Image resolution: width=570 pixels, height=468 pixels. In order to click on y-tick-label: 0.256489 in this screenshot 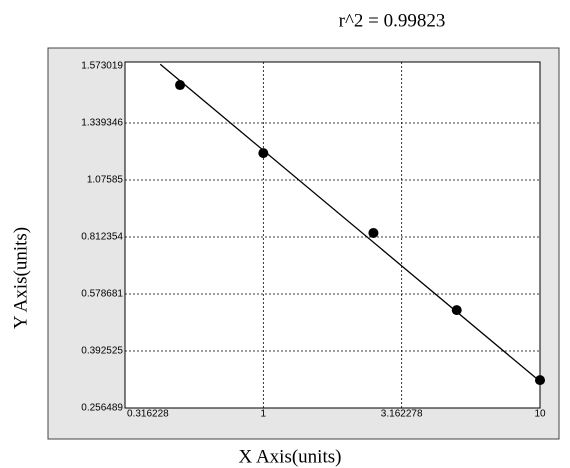, I will do `click(102, 408)`.